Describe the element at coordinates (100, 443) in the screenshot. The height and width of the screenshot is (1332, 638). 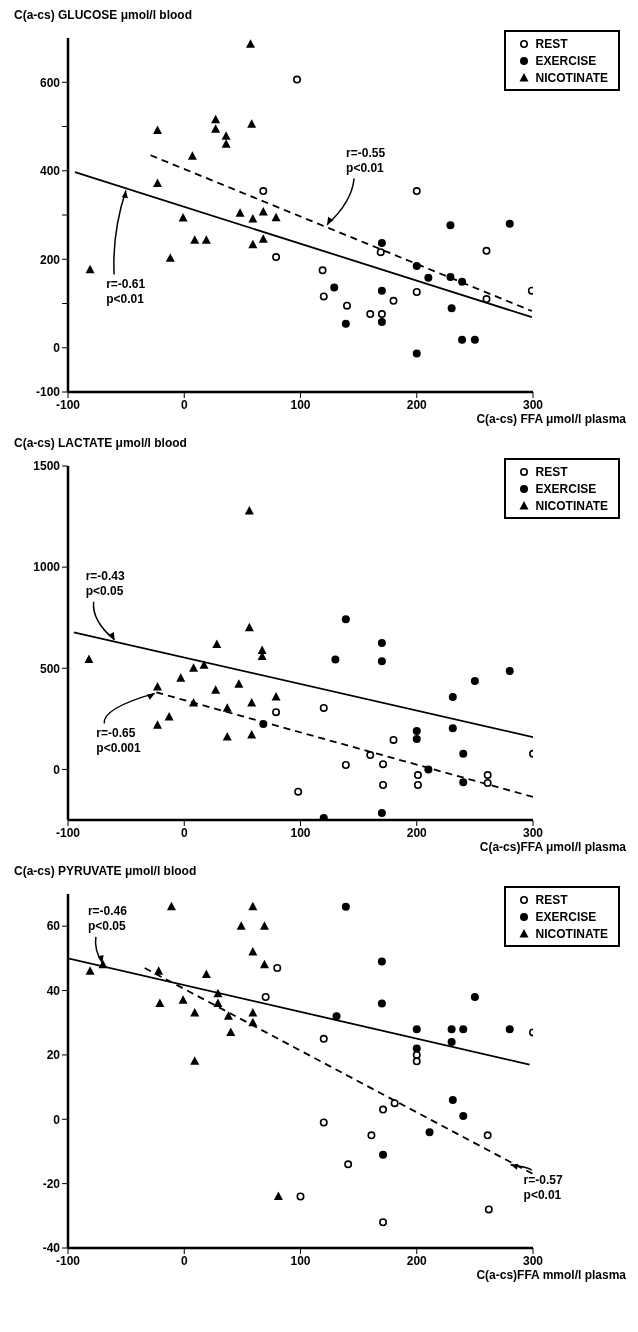
I see `y-axis-title: C(a-cs) LACTATE μmol/l blood` at that location.